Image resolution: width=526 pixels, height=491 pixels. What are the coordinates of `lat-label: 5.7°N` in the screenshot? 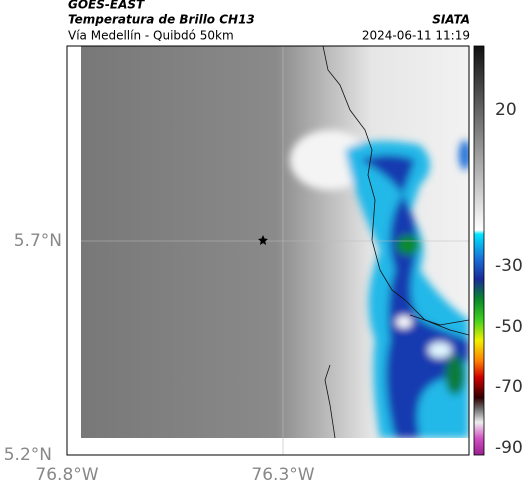 It's located at (38, 241).